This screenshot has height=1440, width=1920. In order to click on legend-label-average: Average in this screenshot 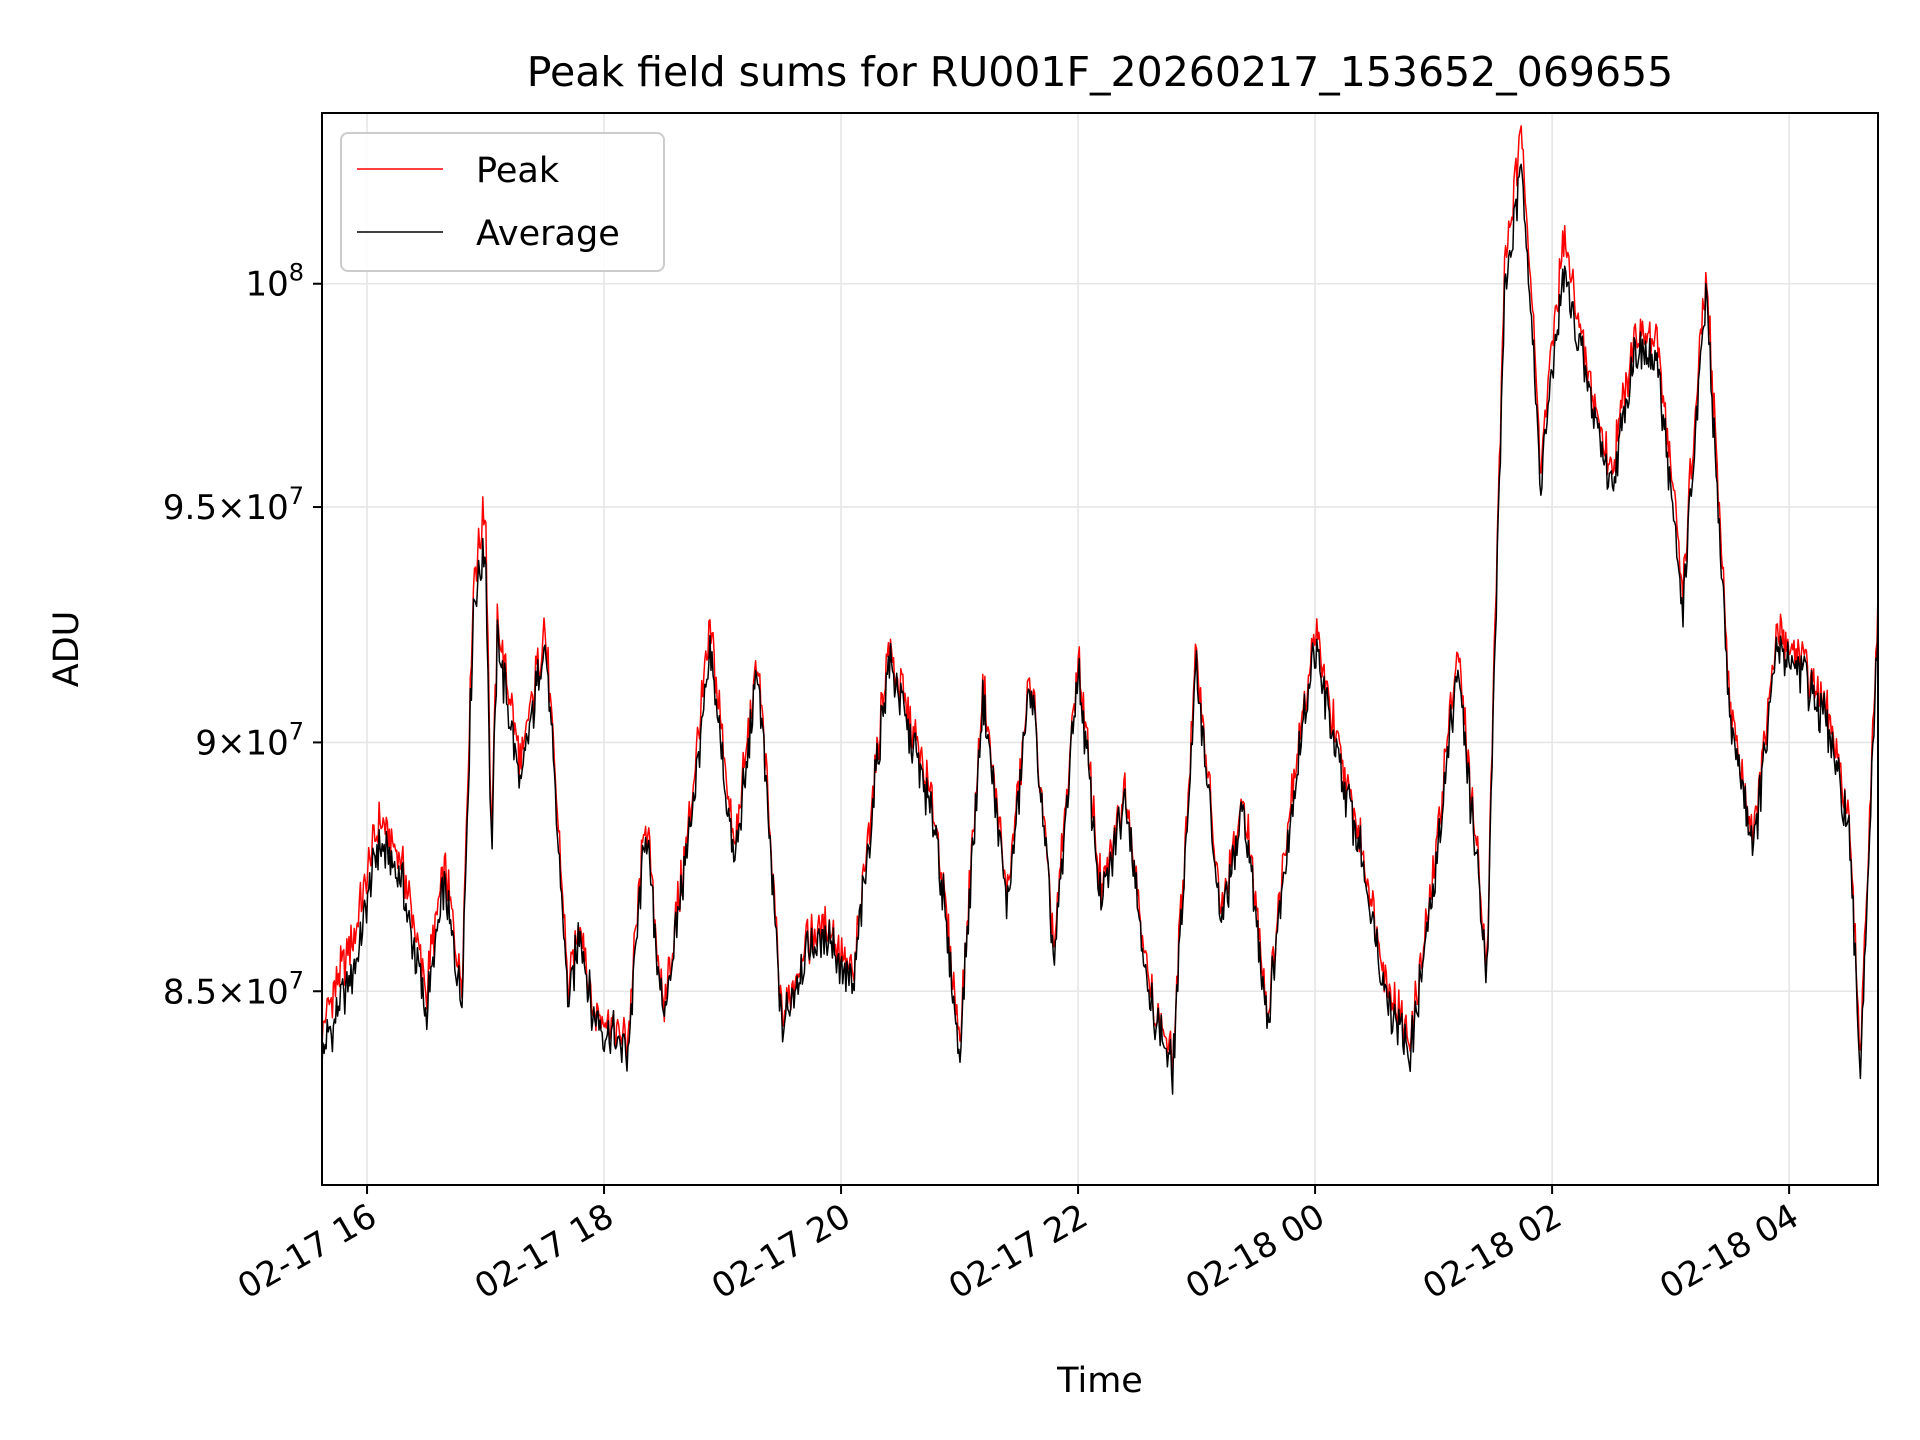, I will do `click(548, 234)`.